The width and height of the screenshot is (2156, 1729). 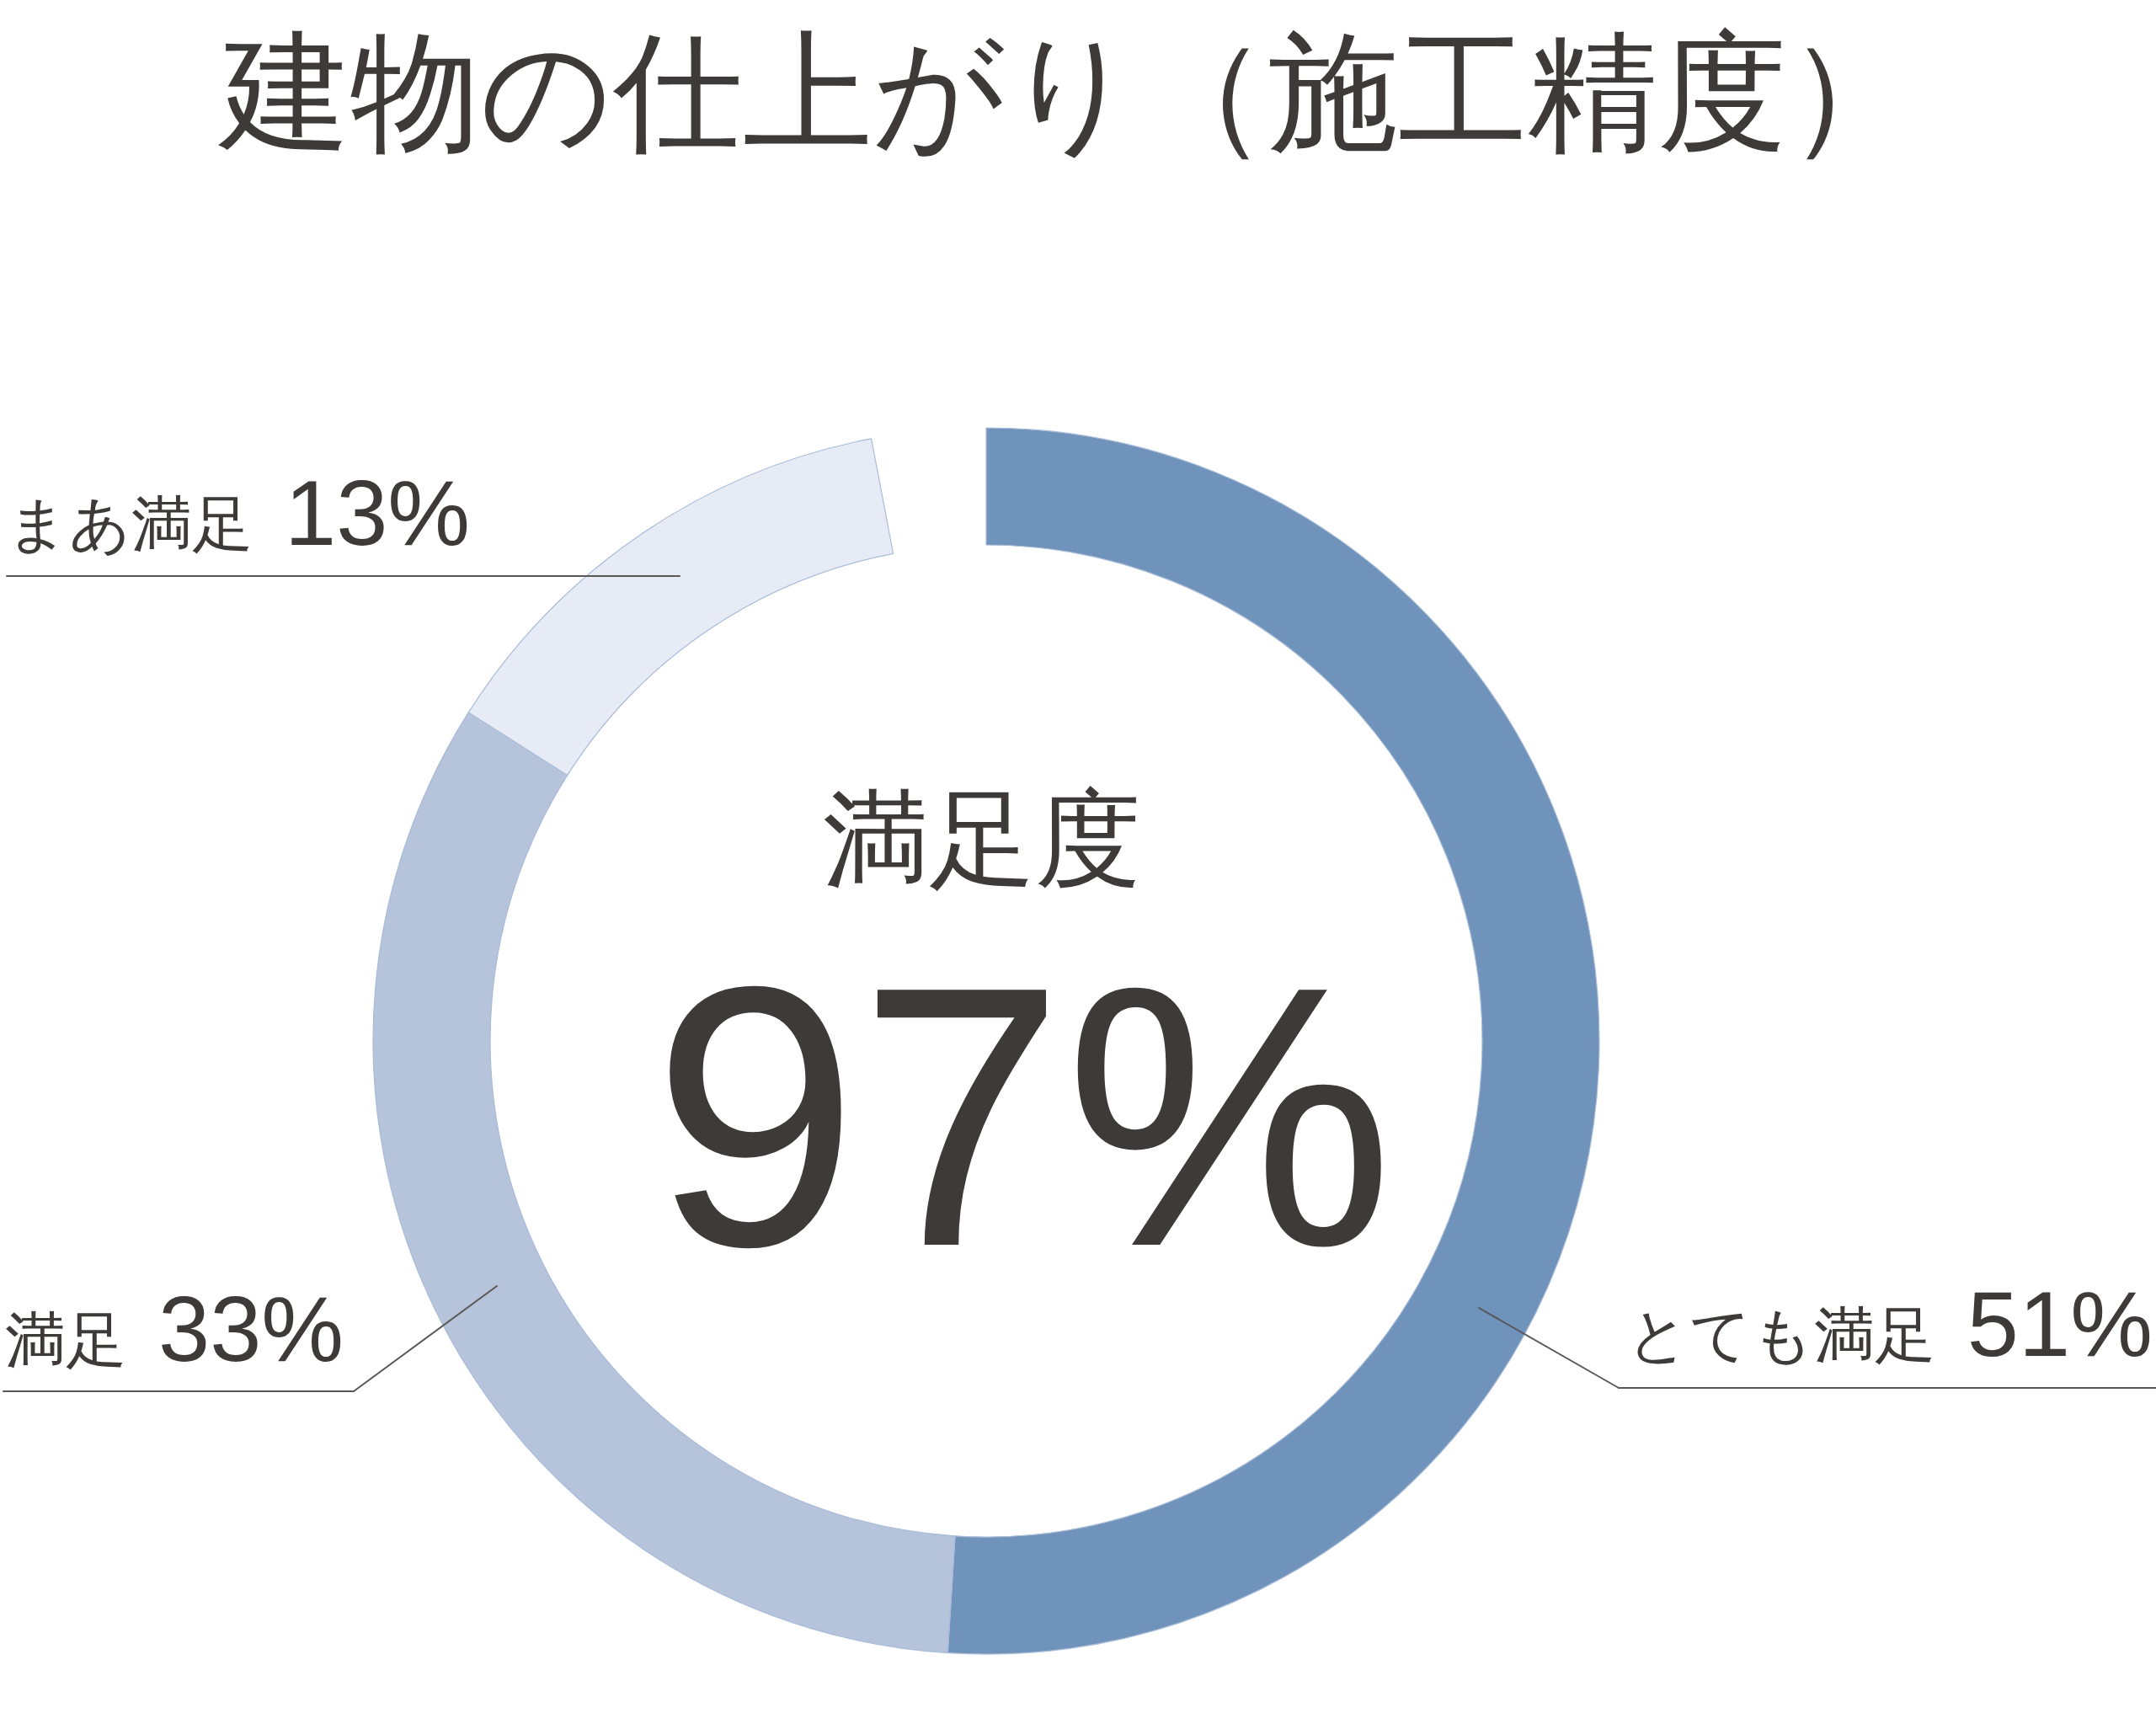 I want to click on label: まあ満足 13%, so click(x=239, y=512).